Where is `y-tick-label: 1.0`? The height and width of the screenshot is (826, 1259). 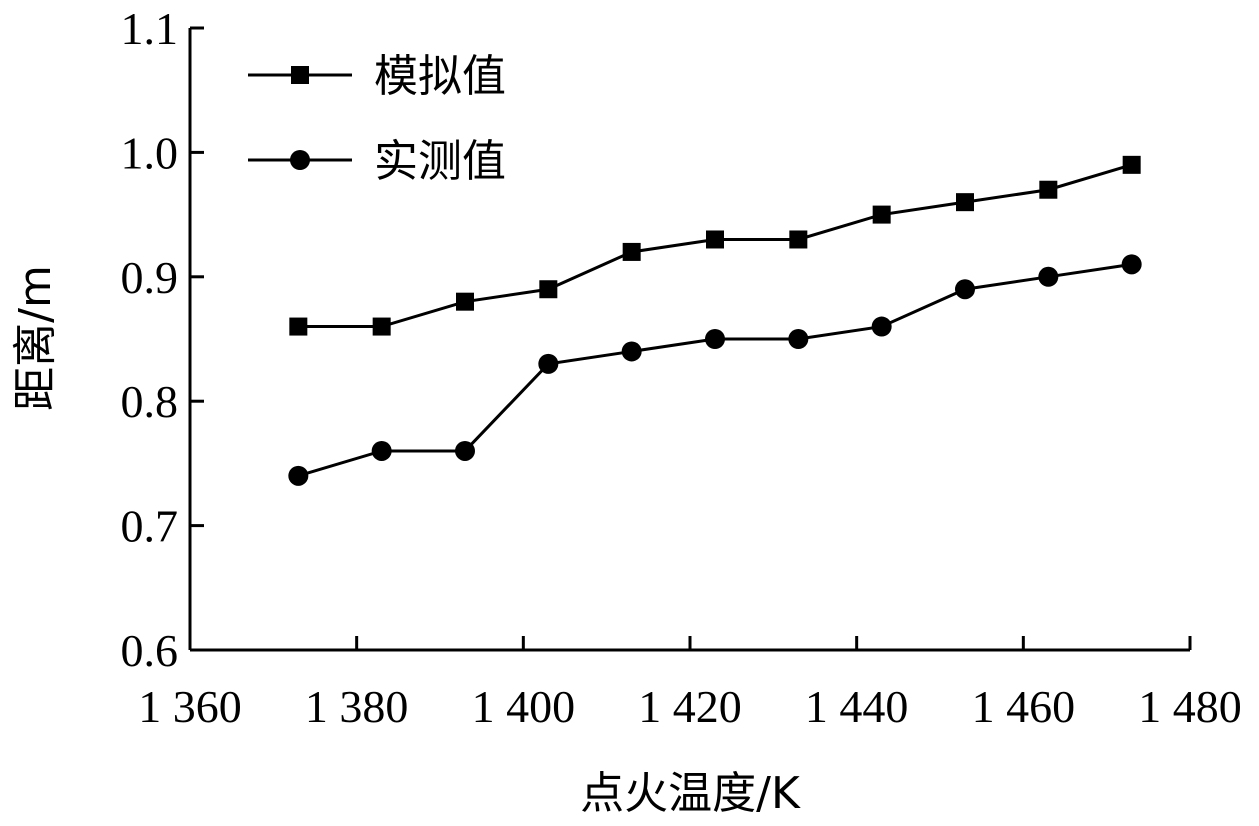 y-tick-label: 1.0 is located at coordinates (150, 152).